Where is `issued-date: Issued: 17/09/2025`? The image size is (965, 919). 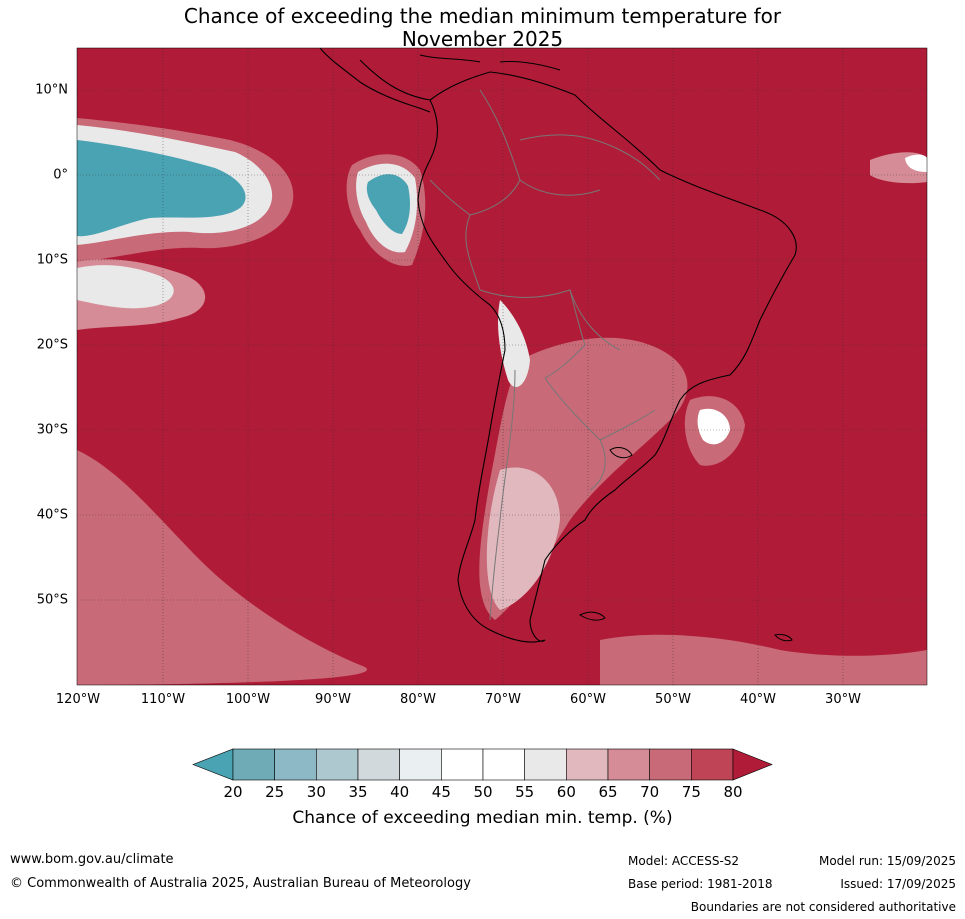 issued-date: Issued: 17/09/2025 is located at coordinates (898, 884).